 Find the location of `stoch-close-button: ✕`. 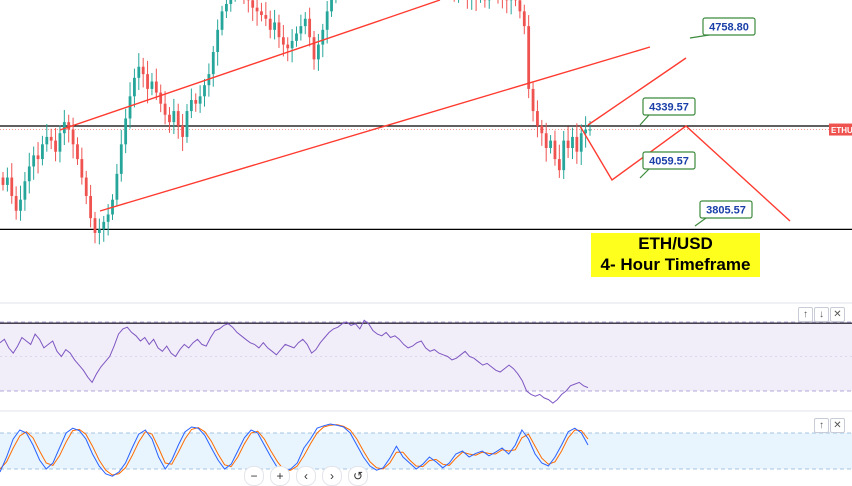

stoch-close-button: ✕ is located at coordinates (837, 425).